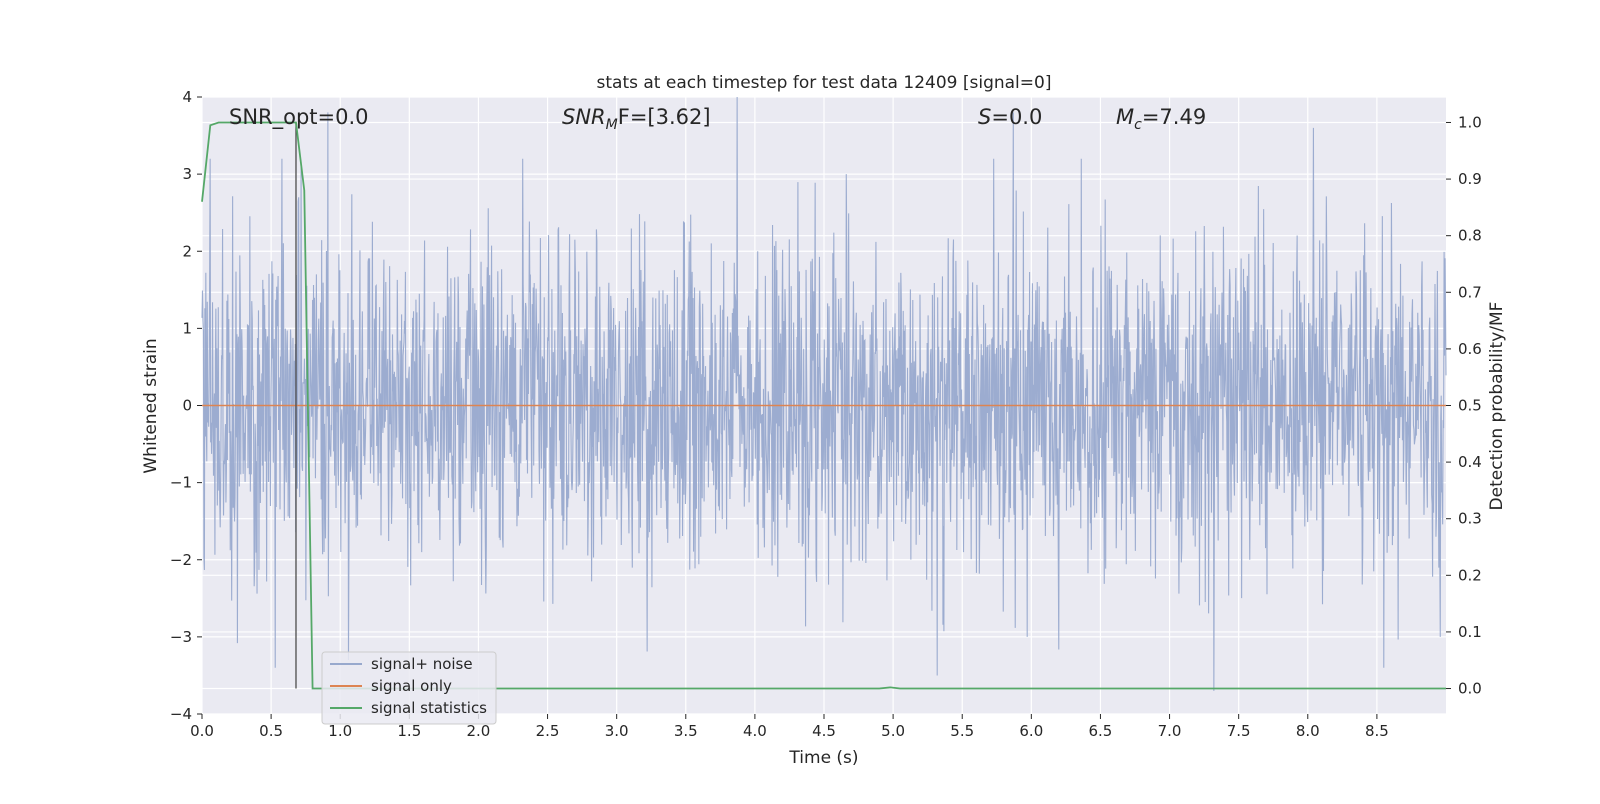 The image size is (1600, 804). What do you see at coordinates (340, 731) in the screenshot?
I see `x-tick-label: 1.0` at bounding box center [340, 731].